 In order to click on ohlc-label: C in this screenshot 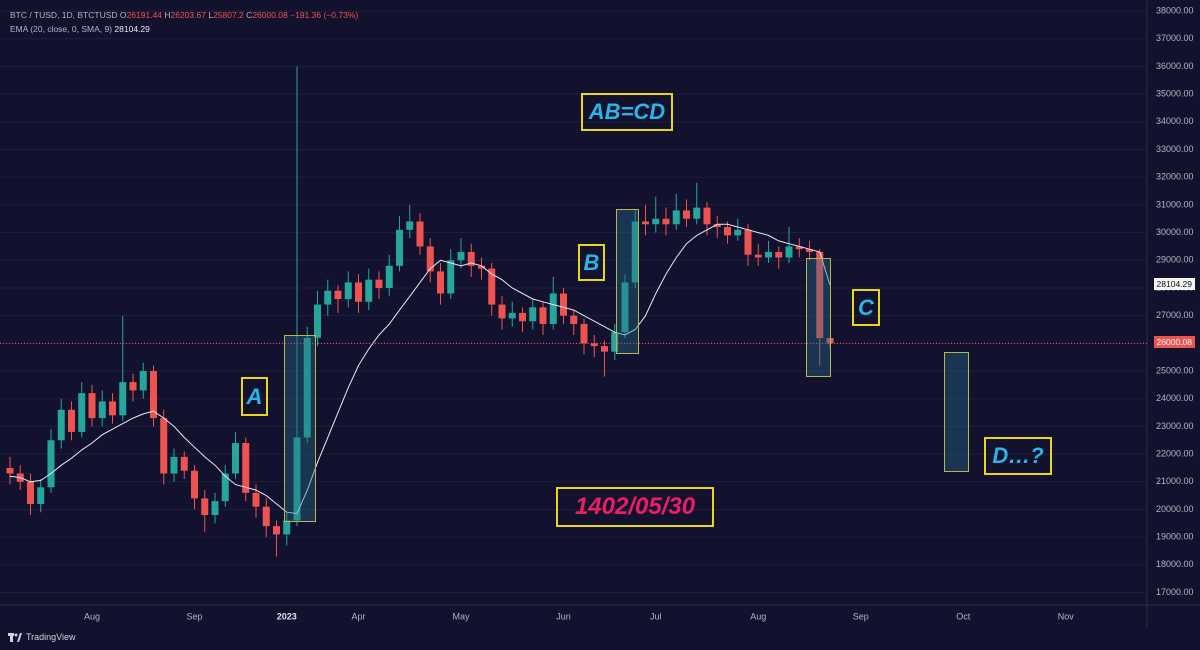, I will do `click(249, 15)`.